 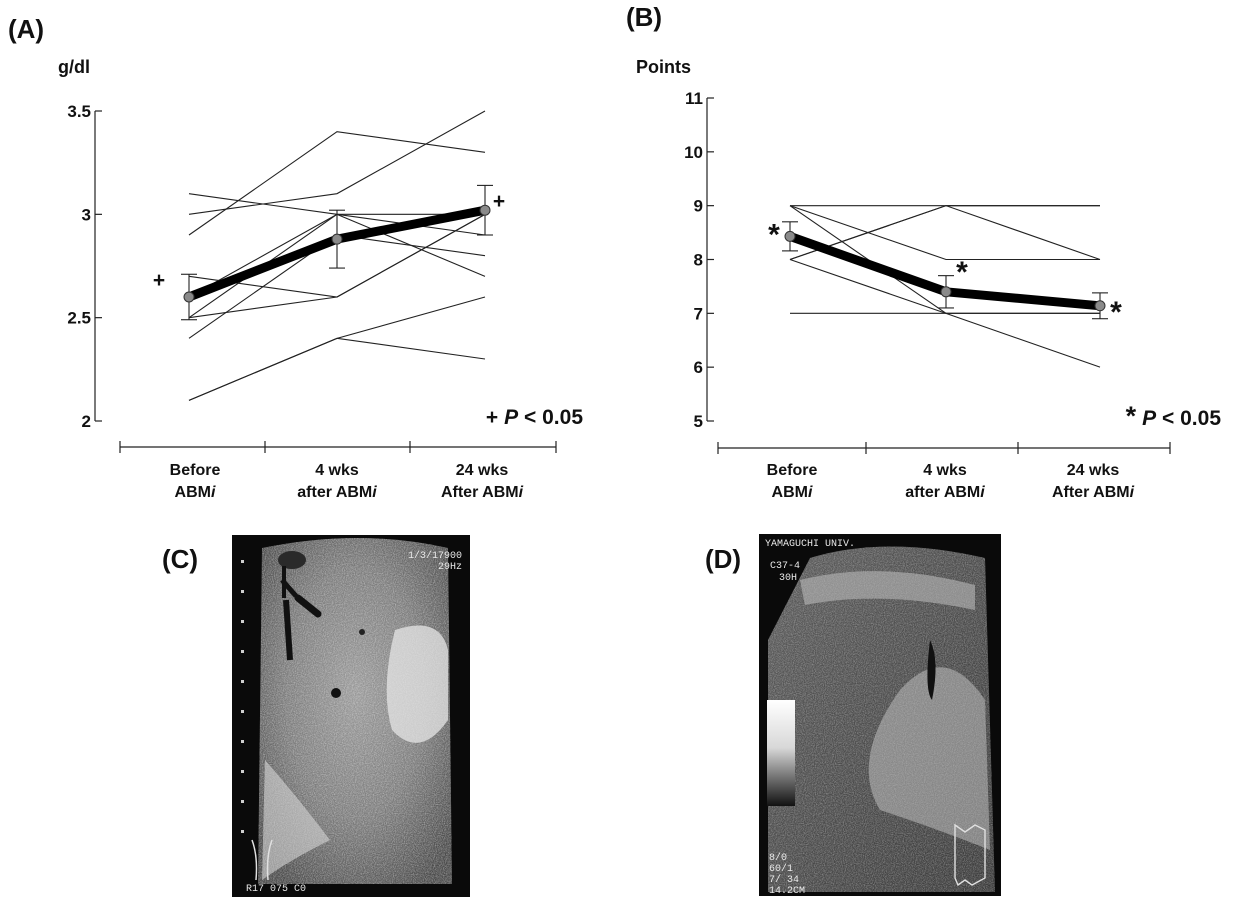 What do you see at coordinates (435, 556) in the screenshot?
I see `ultrasound-c-overlay-top-1: 1/3/17900` at bounding box center [435, 556].